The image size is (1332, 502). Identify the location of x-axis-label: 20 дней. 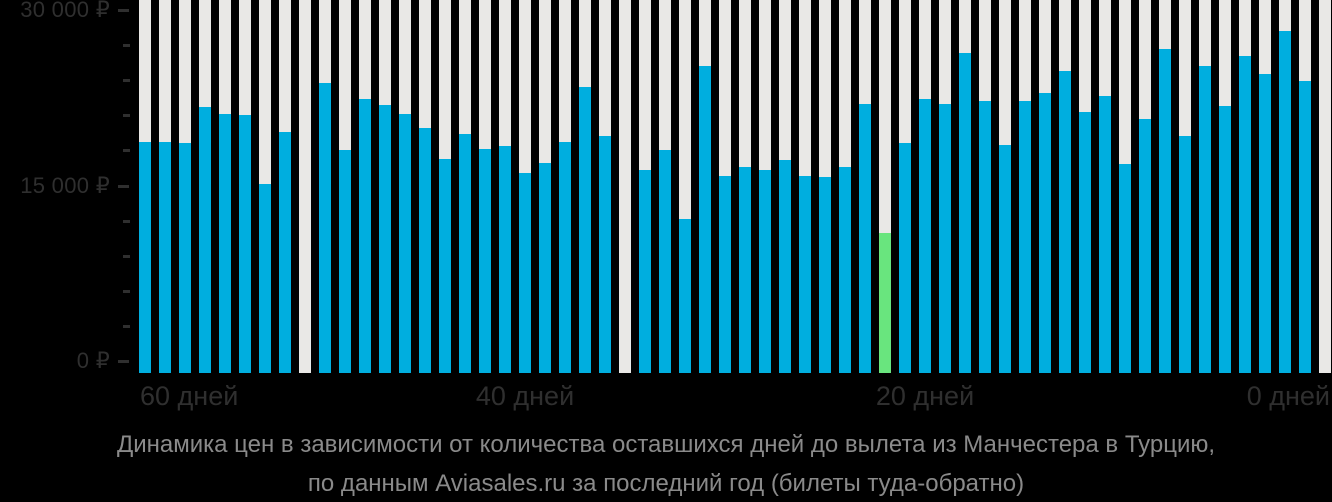
(925, 396).